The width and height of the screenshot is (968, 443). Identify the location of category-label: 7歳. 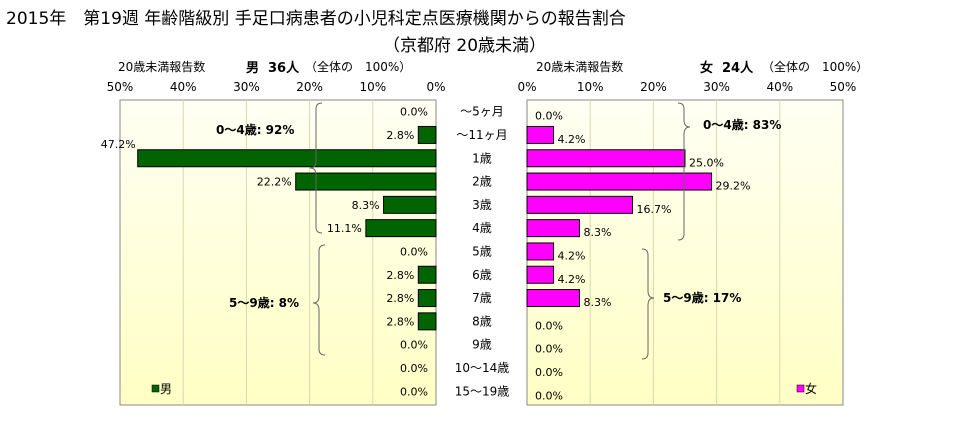
(482, 298).